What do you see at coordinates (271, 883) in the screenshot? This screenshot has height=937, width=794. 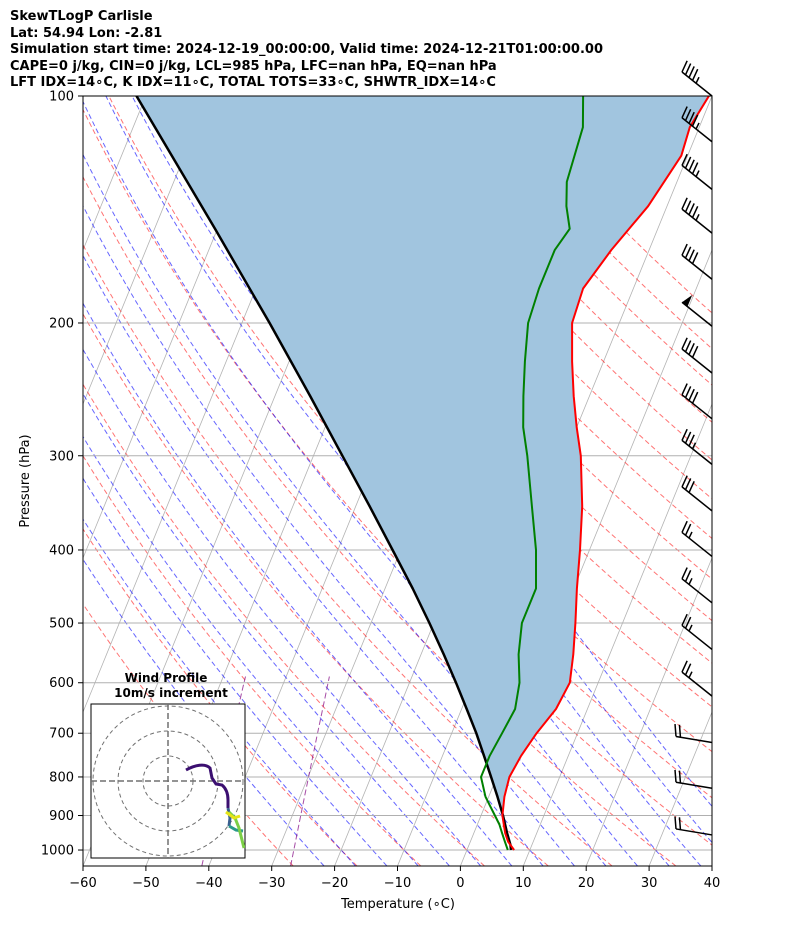 I see `x-tick-label: −30` at bounding box center [271, 883].